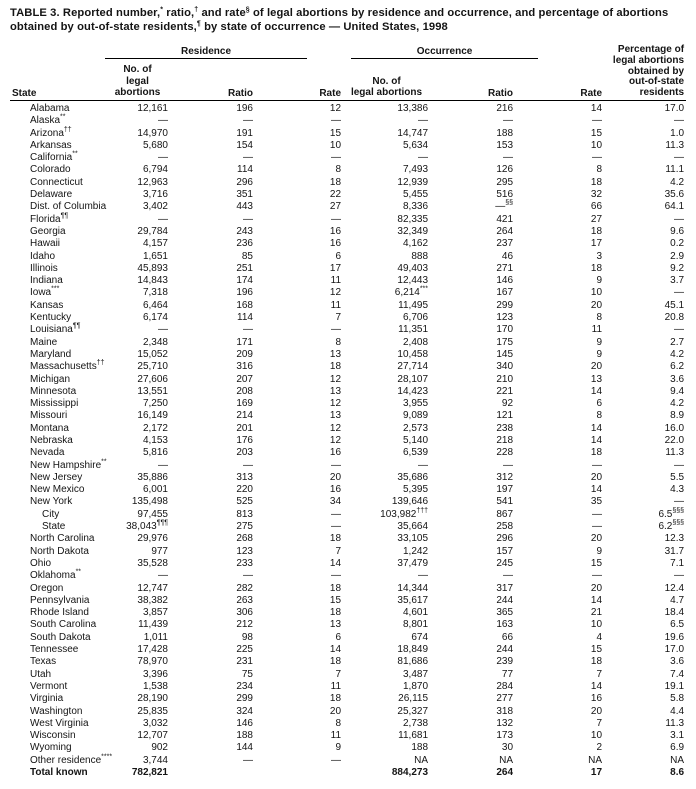 The height and width of the screenshot is (789, 696). I want to click on state-cell: Oregon, so click(47, 588).